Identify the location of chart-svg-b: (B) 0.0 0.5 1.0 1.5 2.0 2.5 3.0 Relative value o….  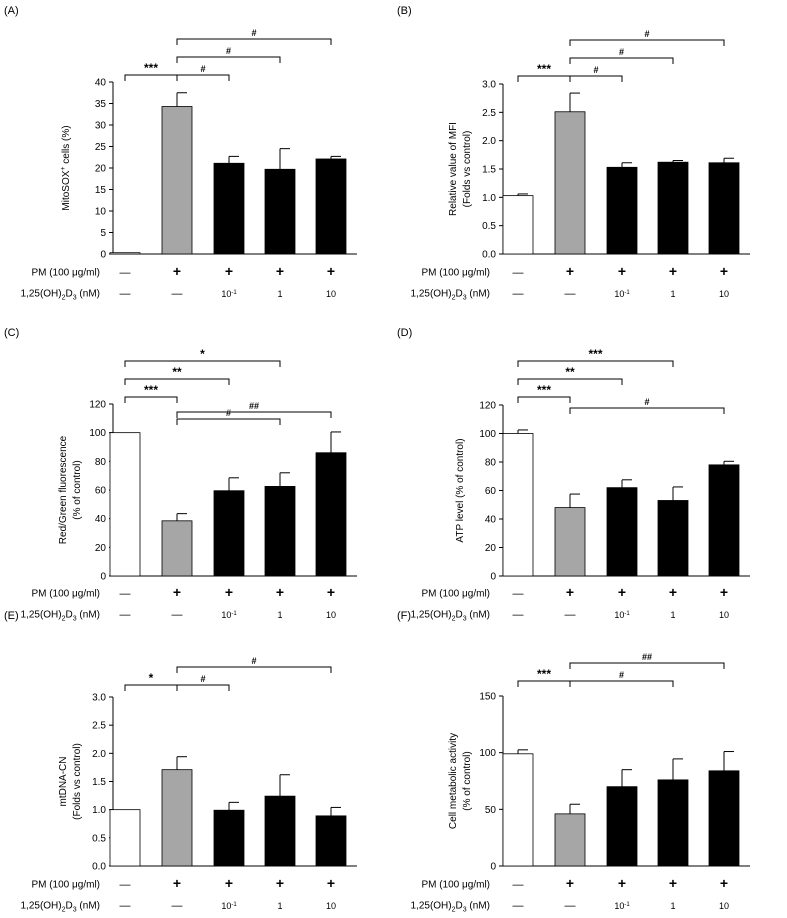
(573, 153).